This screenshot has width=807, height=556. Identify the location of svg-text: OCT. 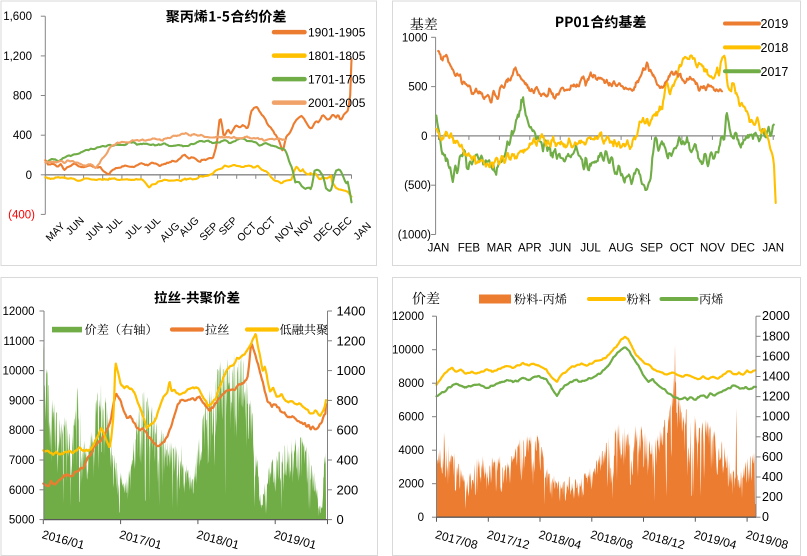
(682, 249).